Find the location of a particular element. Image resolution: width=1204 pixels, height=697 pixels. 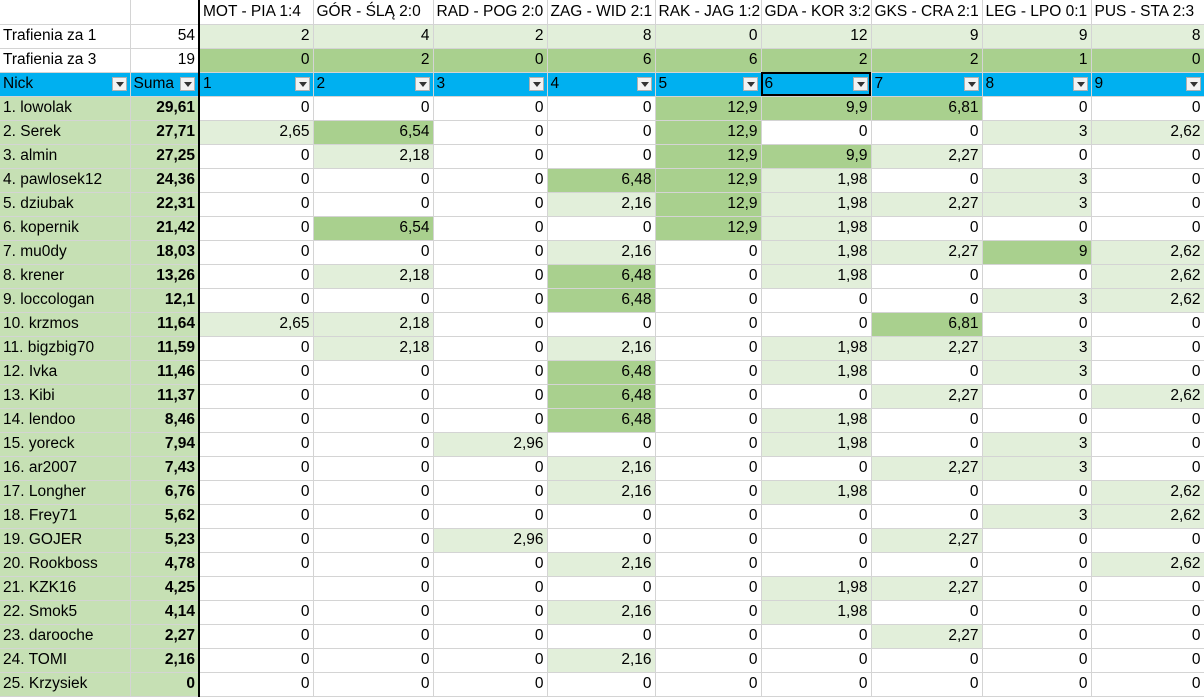

trafienia1-value: 2 is located at coordinates (490, 36).